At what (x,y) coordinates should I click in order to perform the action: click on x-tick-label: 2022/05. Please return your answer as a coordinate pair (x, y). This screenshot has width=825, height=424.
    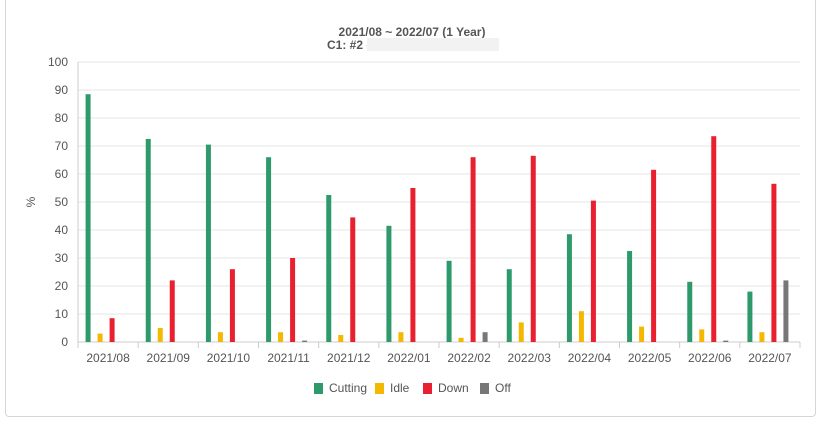
    Looking at the image, I should click on (650, 358).